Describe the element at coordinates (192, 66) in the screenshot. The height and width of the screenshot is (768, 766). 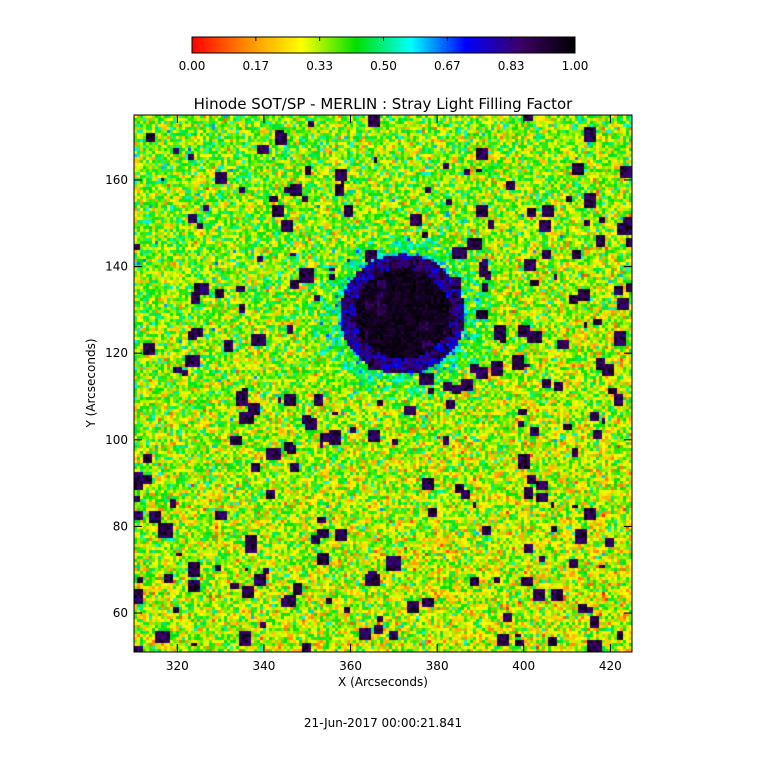
I see `colorbar-tick-label: 0.00` at that location.